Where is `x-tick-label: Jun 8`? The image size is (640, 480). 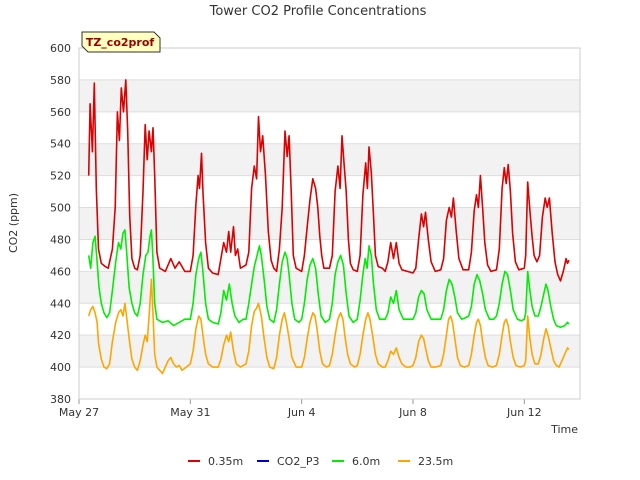 x-tick-label: Jun 8 is located at coordinates (412, 412).